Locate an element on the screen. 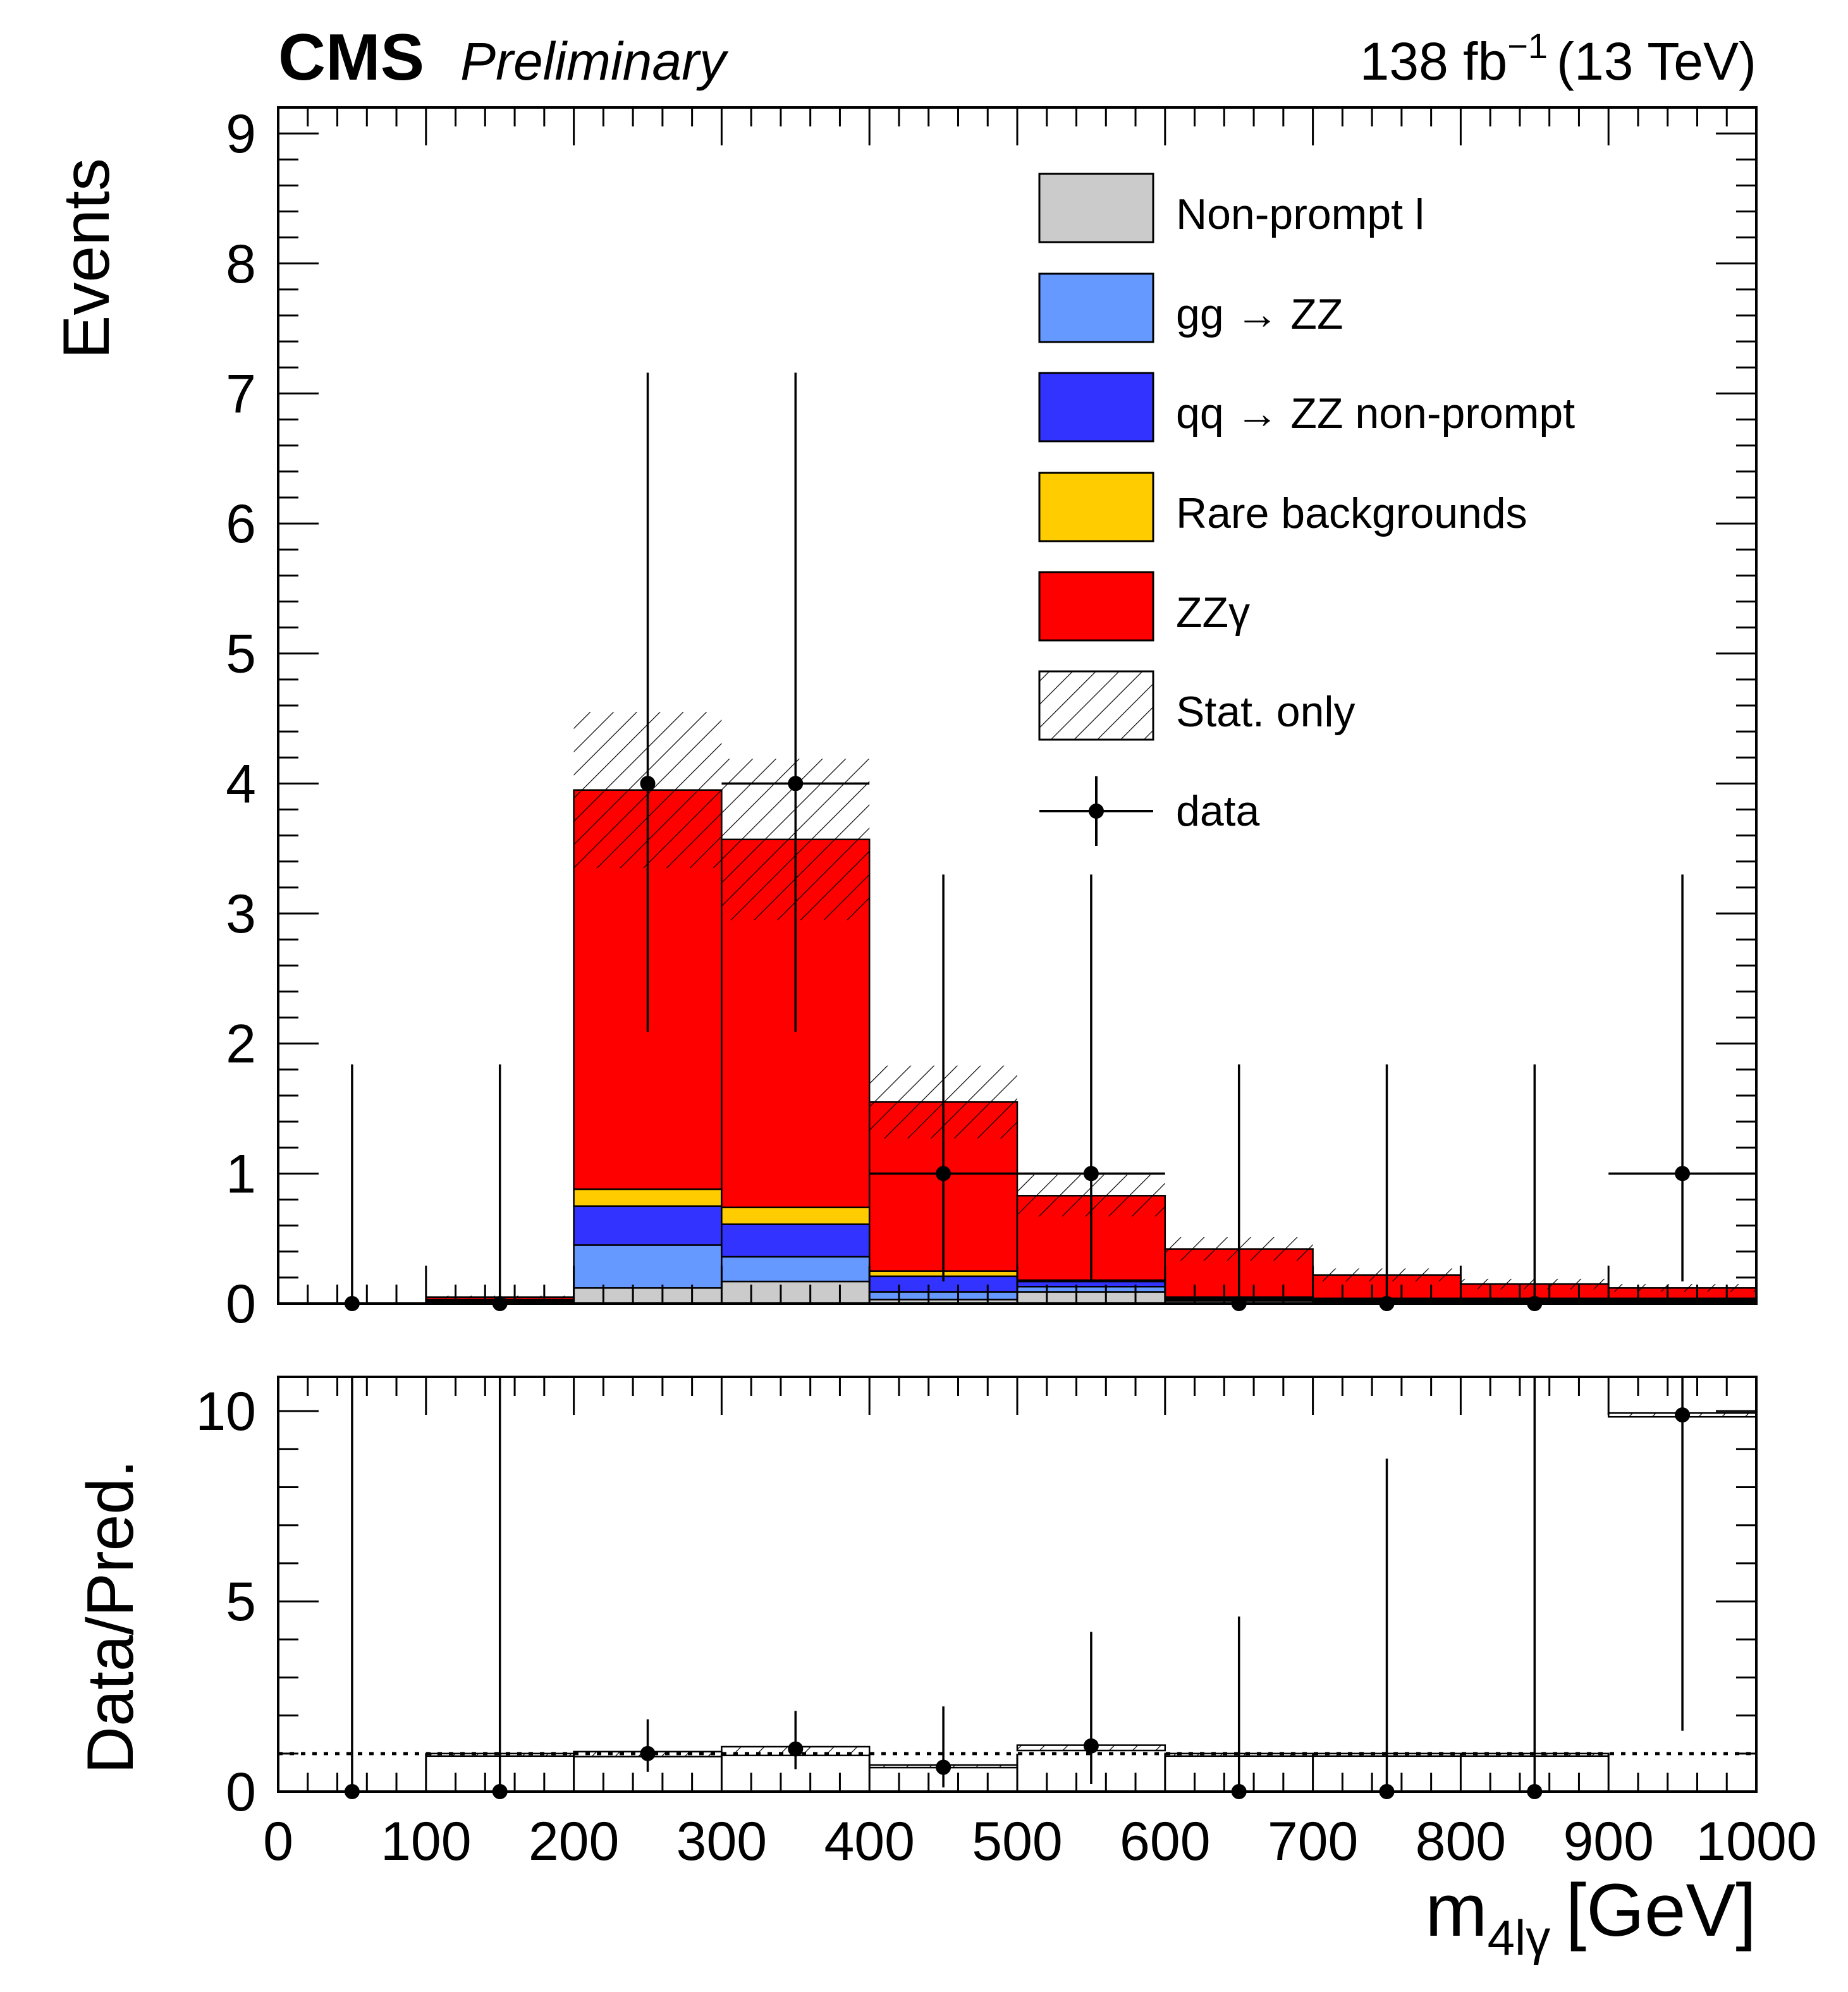 The image size is (1848, 1992). y-tick-label-main: 7 is located at coordinates (241, 394).